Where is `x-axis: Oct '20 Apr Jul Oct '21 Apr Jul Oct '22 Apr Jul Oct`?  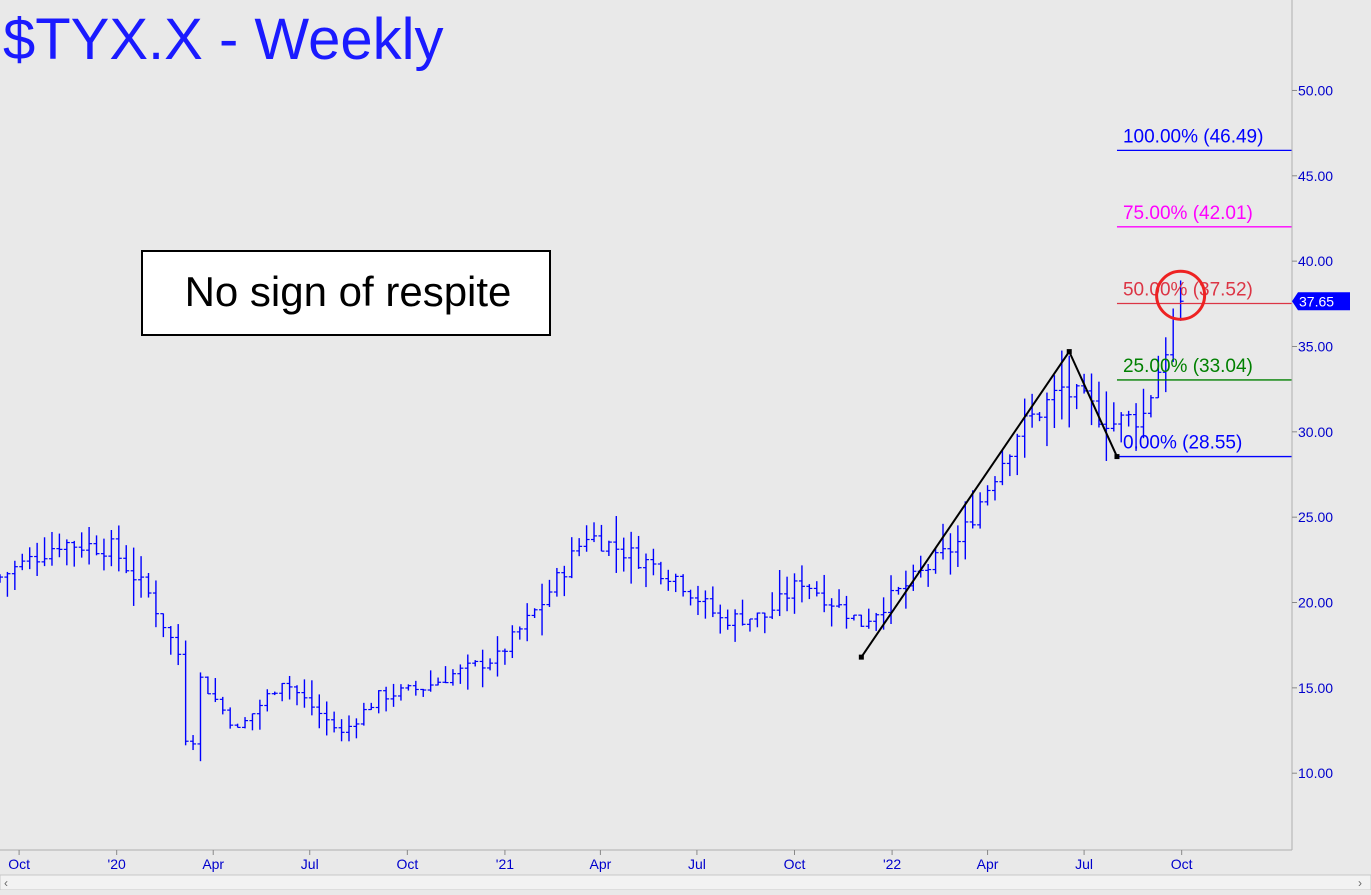 x-axis: Oct '20 Apr Jul Oct '21 Apr Jul Oct '22 Apr Jul Oct is located at coordinates (600, 861).